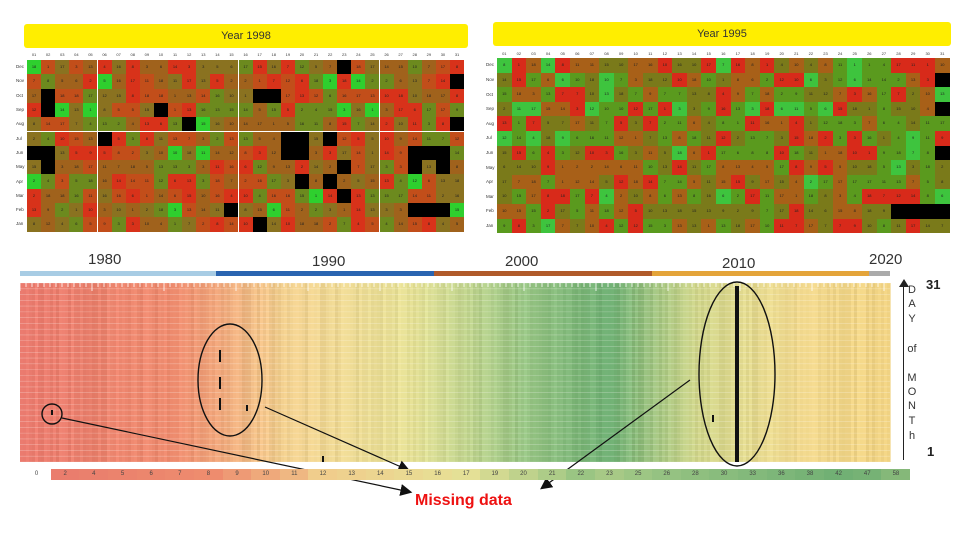 Image resolution: width=960 pixels, height=540 pixels. Describe the element at coordinates (429, 54) in the screenshot. I see `day-label: 29` at that location.